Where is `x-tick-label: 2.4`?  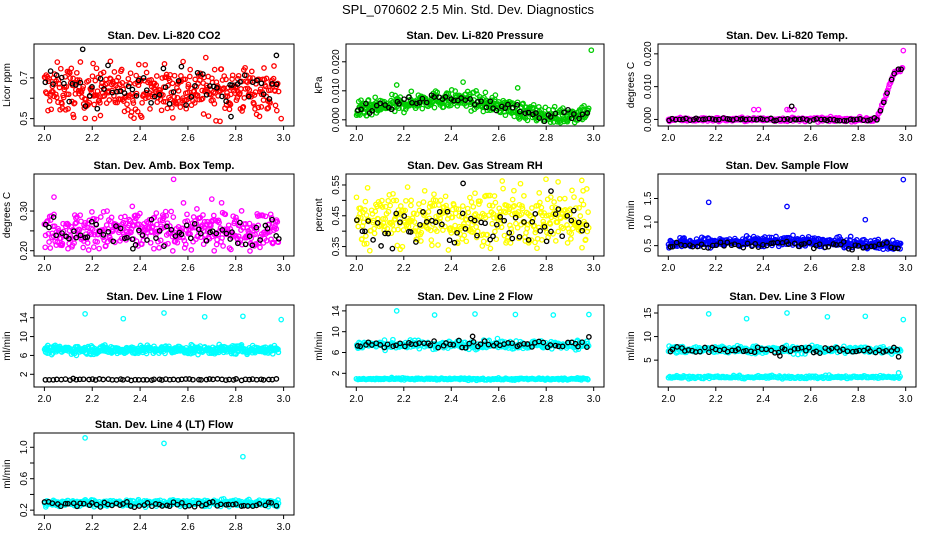 x-tick-label: 2.4 is located at coordinates (763, 138).